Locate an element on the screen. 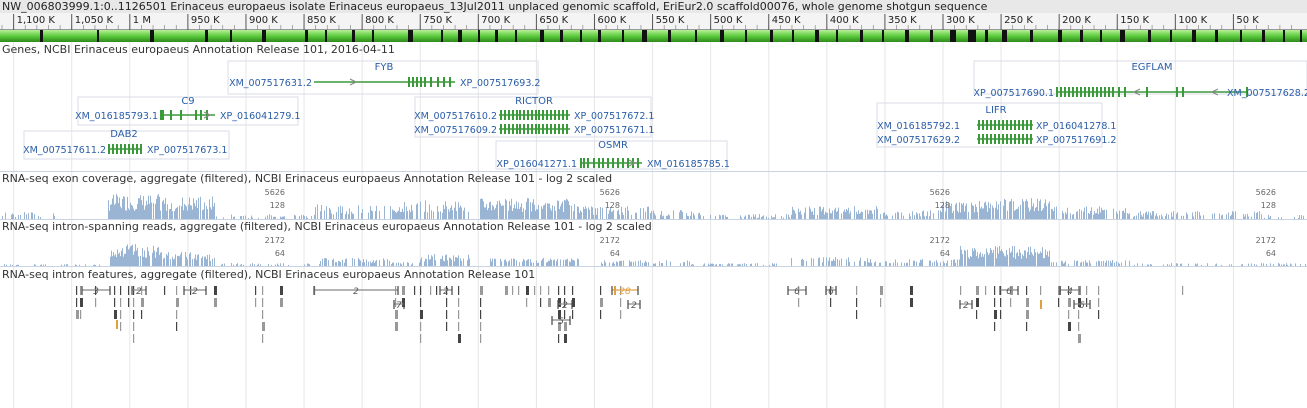 The height and width of the screenshot is (408, 1307). sequence-fill is located at coordinates (653, 36).